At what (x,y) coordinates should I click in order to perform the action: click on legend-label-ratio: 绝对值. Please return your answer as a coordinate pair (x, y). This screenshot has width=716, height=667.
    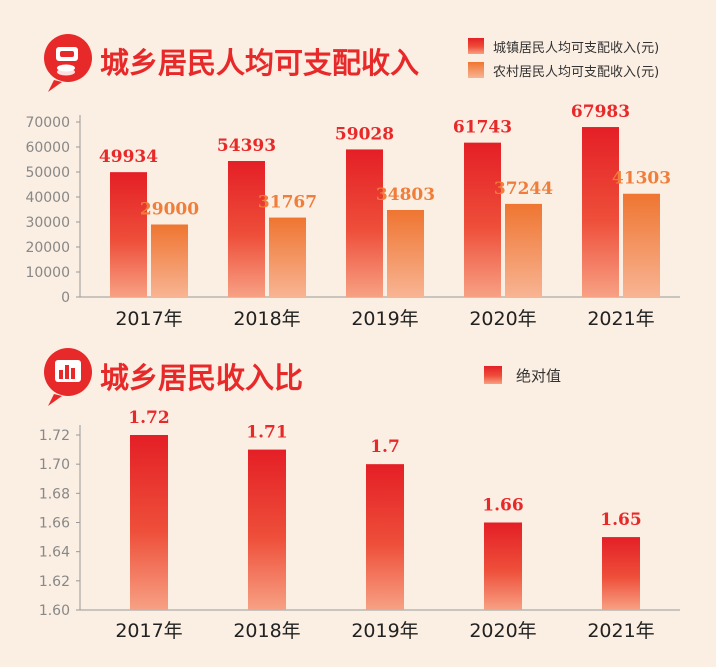
    Looking at the image, I should click on (538, 376).